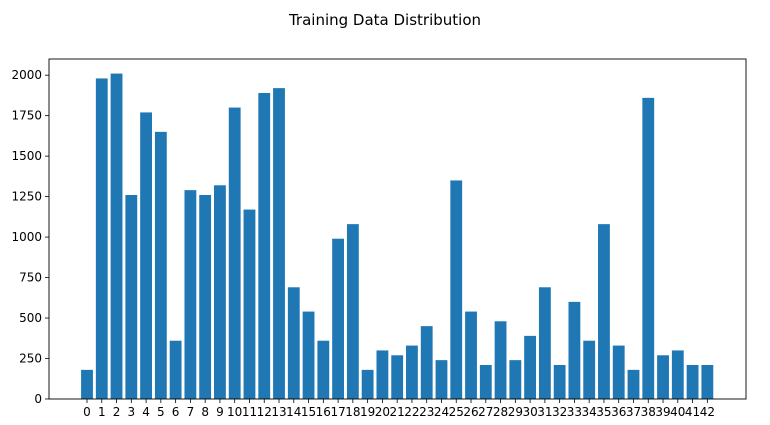  I want to click on x-tick-label-26: 26, so click(470, 412).